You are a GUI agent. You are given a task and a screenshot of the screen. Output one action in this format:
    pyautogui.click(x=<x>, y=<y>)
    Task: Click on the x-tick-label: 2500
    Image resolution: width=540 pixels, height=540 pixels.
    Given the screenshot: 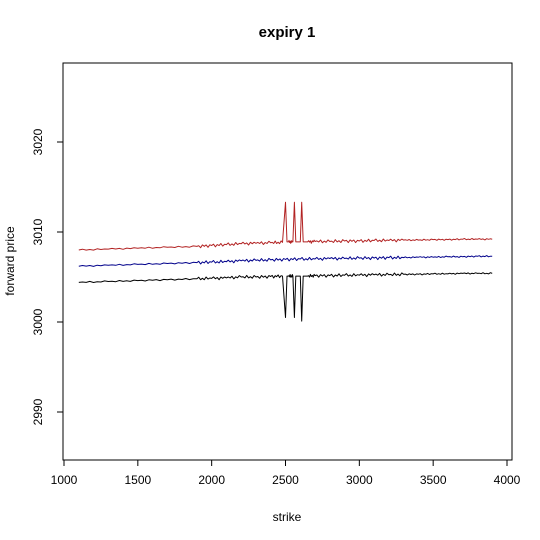 What is the action you would take?
    pyautogui.click(x=285, y=480)
    